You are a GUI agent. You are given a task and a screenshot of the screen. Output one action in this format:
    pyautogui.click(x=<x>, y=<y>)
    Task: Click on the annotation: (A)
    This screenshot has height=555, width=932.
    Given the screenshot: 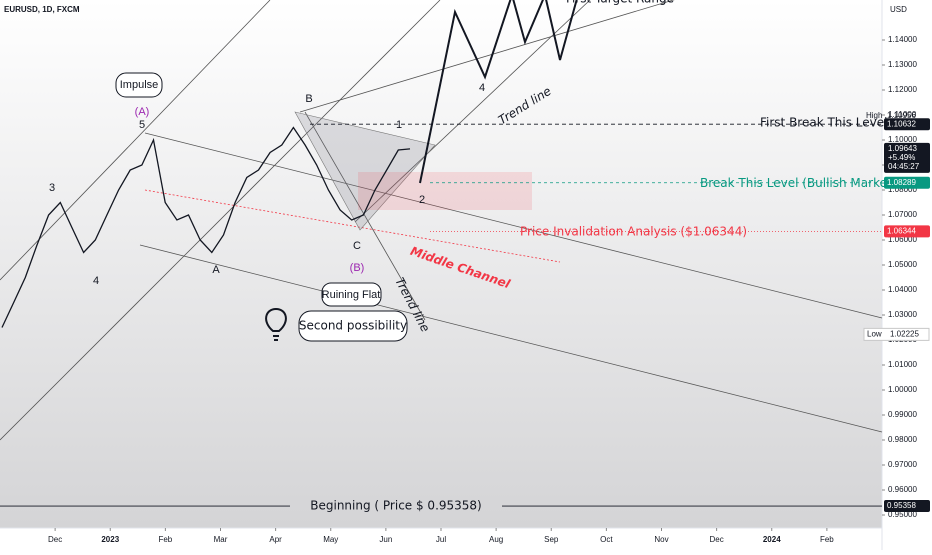 What is the action you would take?
    pyautogui.click(x=142, y=112)
    